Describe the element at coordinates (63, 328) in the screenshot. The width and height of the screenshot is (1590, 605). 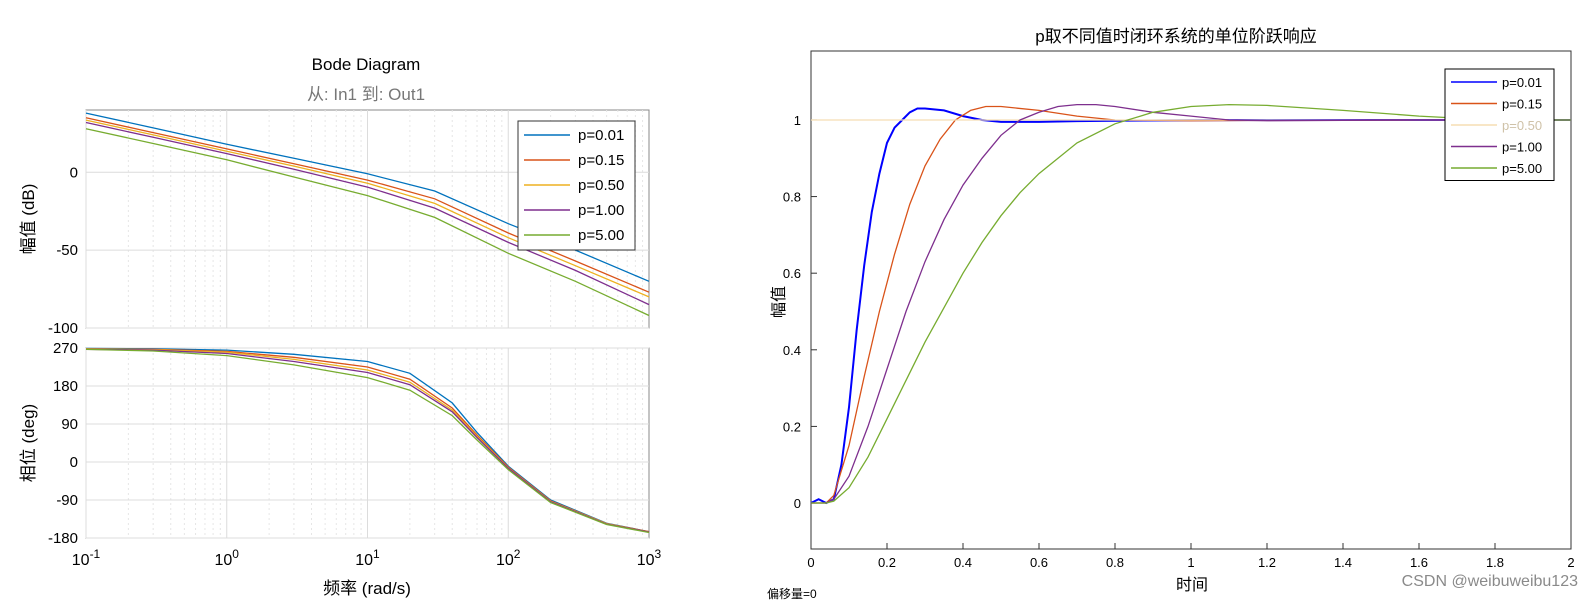
I see `magnitude-ytick-label: -100` at that location.